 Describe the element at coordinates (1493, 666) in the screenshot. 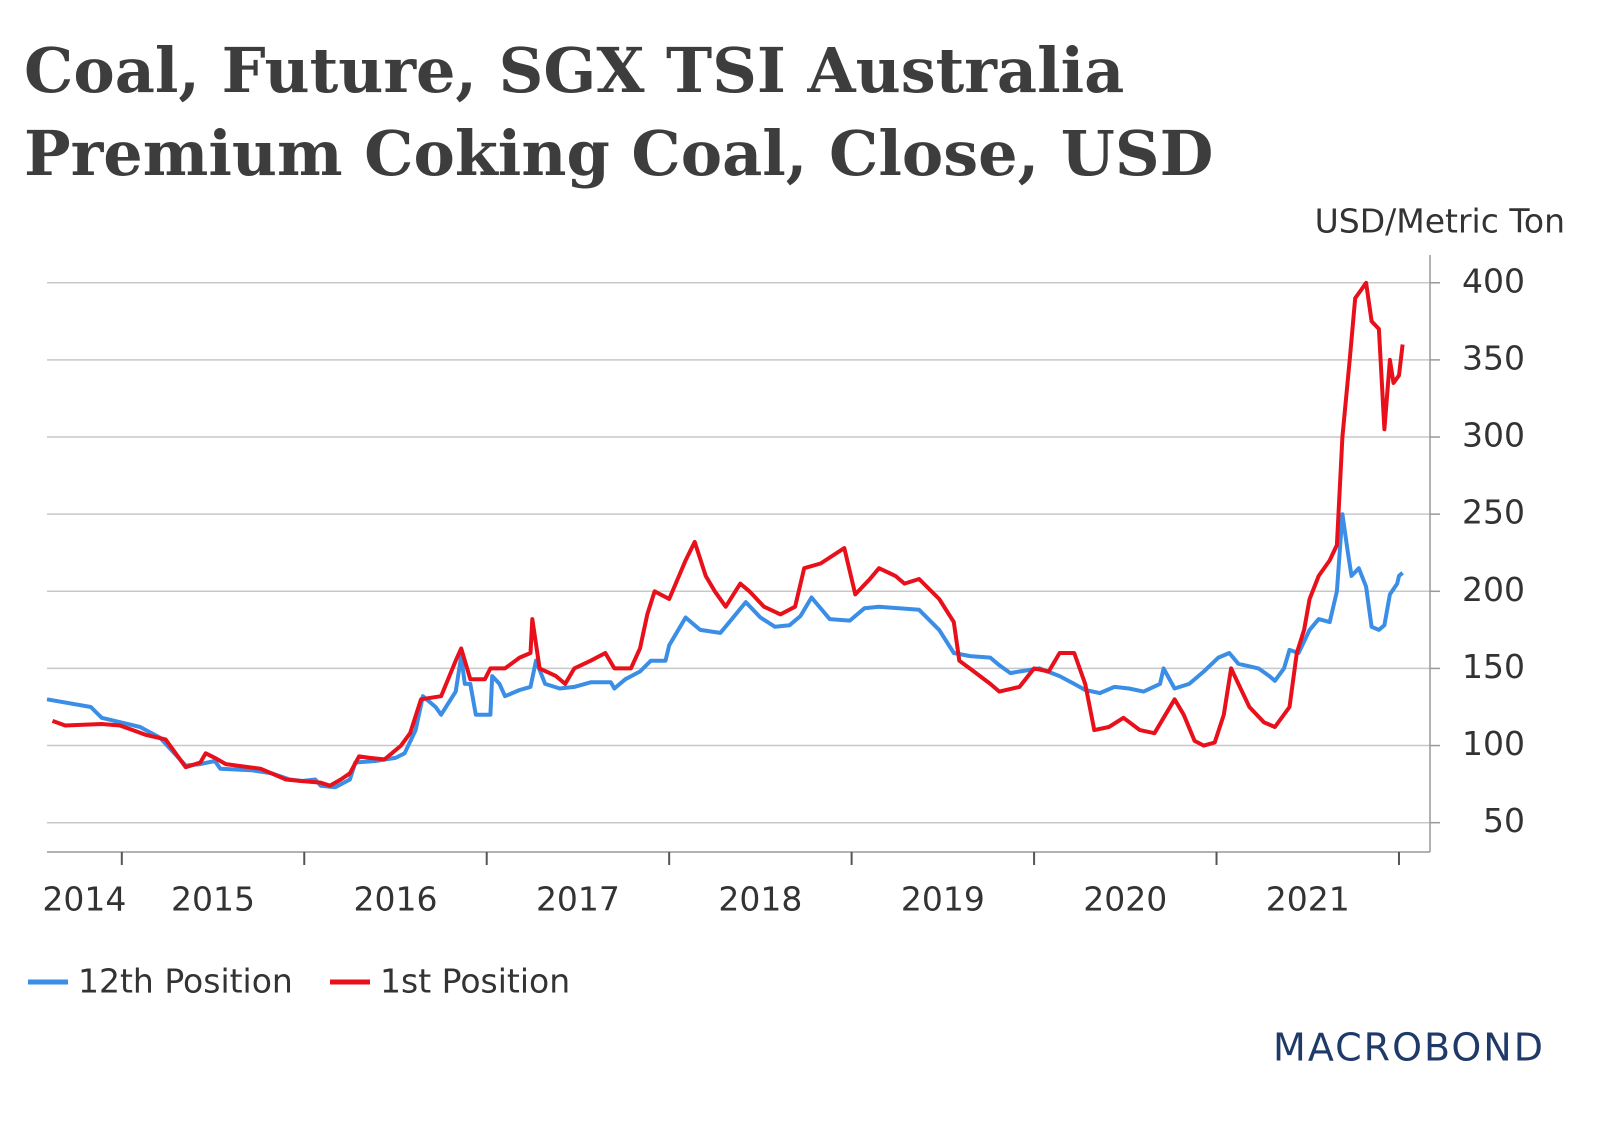

I see `y-tick-label: 150` at that location.